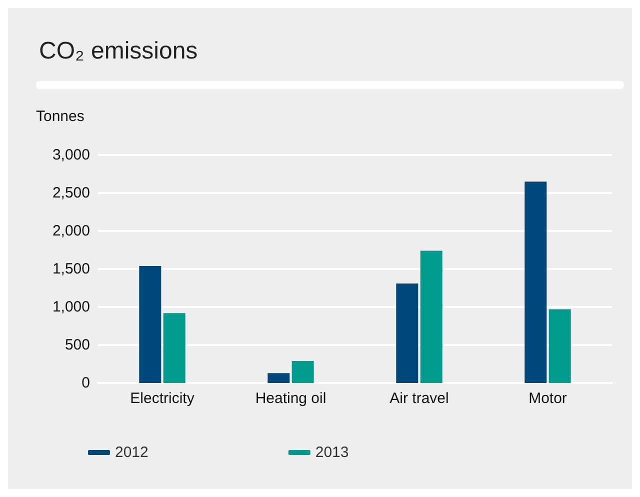 This screenshot has width=640, height=497. I want to click on legend-label: 2013, so click(332, 452).